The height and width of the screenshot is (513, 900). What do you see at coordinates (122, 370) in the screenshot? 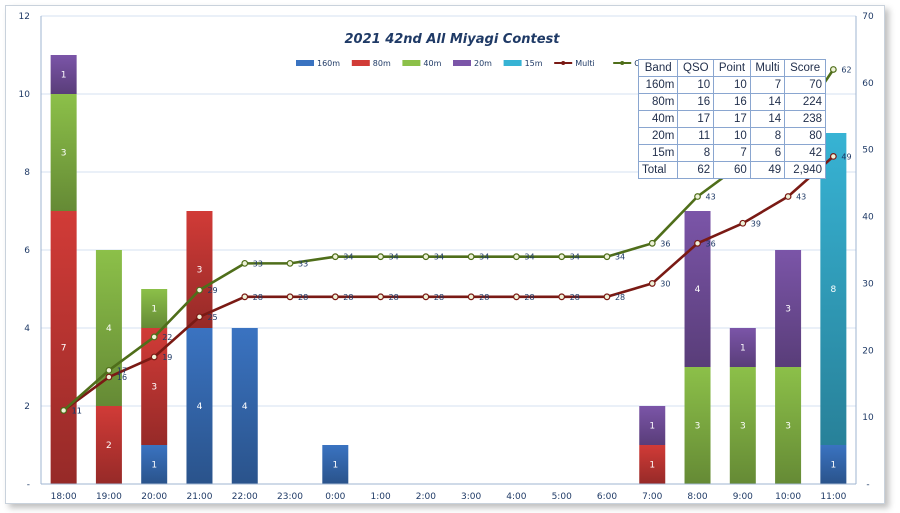
I see `point-label-QSO: 17` at bounding box center [122, 370].